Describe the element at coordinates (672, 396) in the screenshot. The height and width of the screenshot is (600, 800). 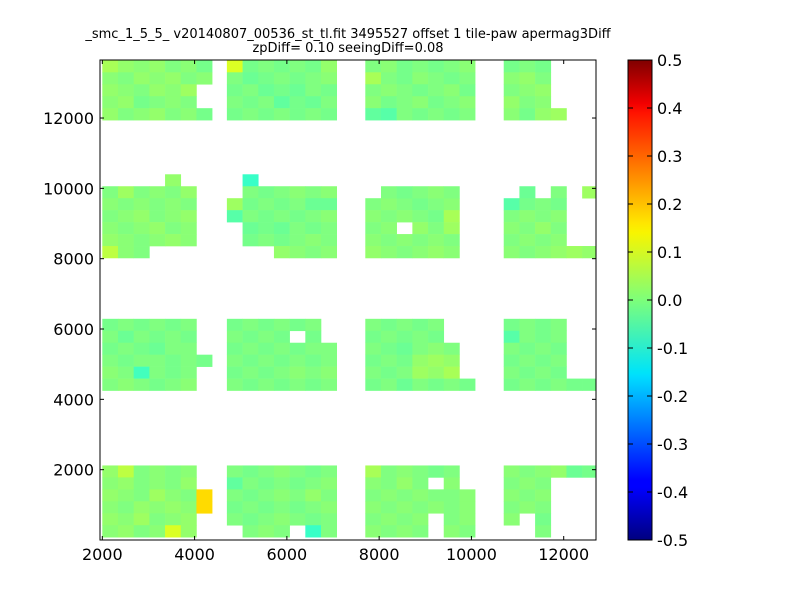
I see `colorbar-tick-label: -0.2` at that location.